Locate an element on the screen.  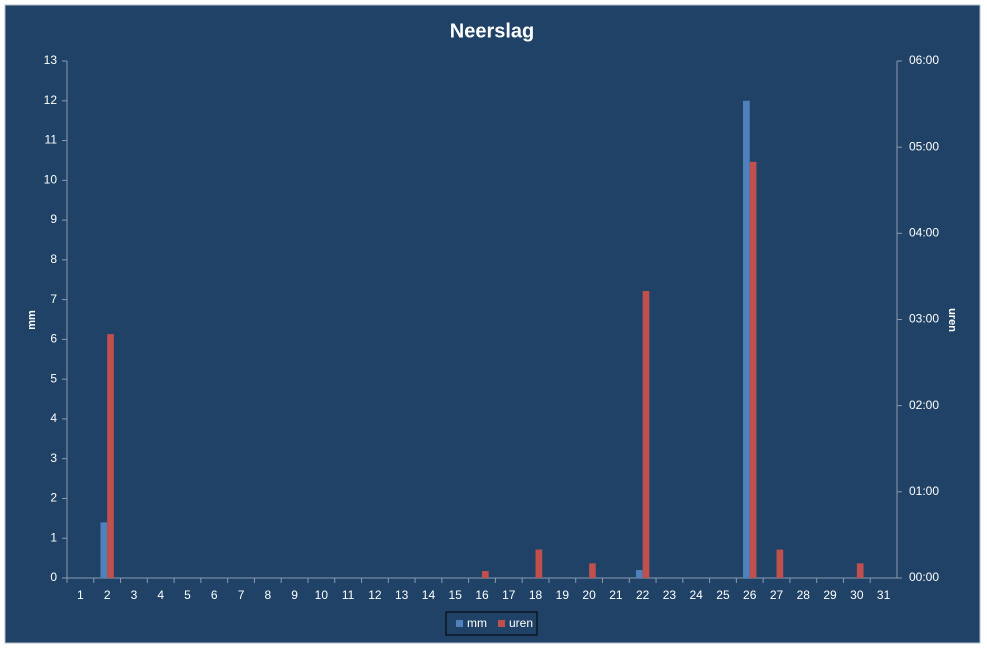
x-tick-label: 31 is located at coordinates (884, 595).